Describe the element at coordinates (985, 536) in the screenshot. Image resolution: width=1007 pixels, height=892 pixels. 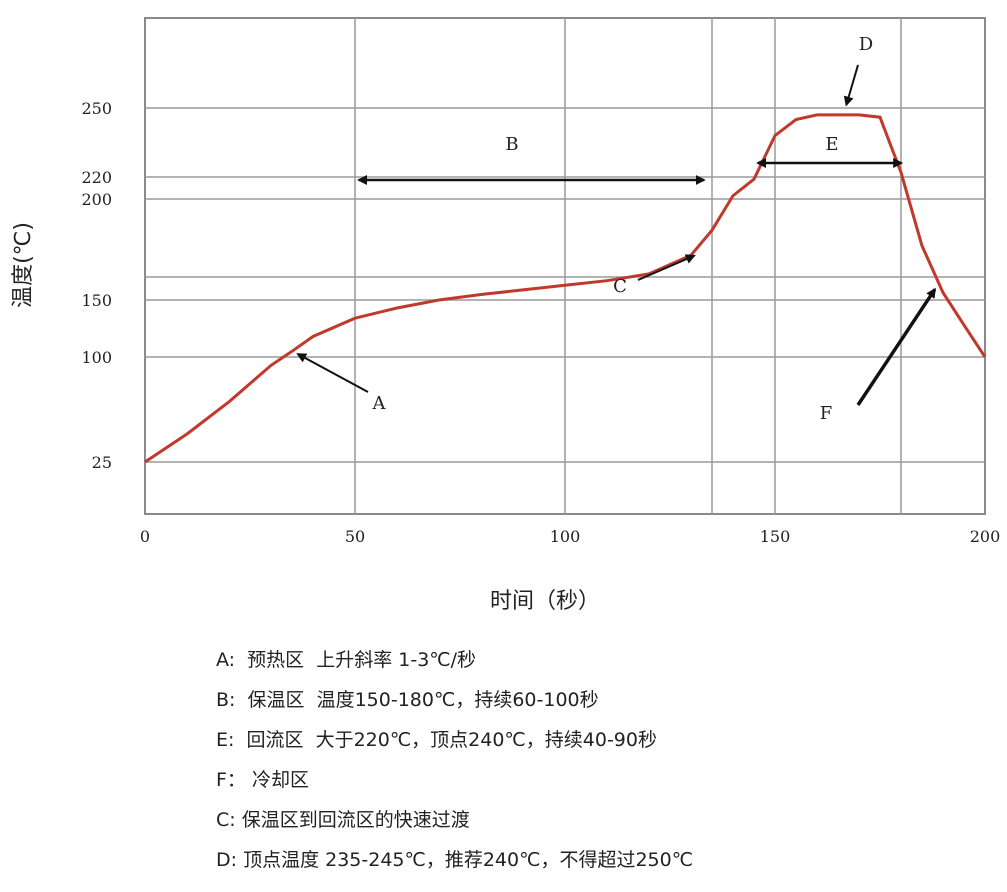
I see `x-tick-200: 200` at that location.